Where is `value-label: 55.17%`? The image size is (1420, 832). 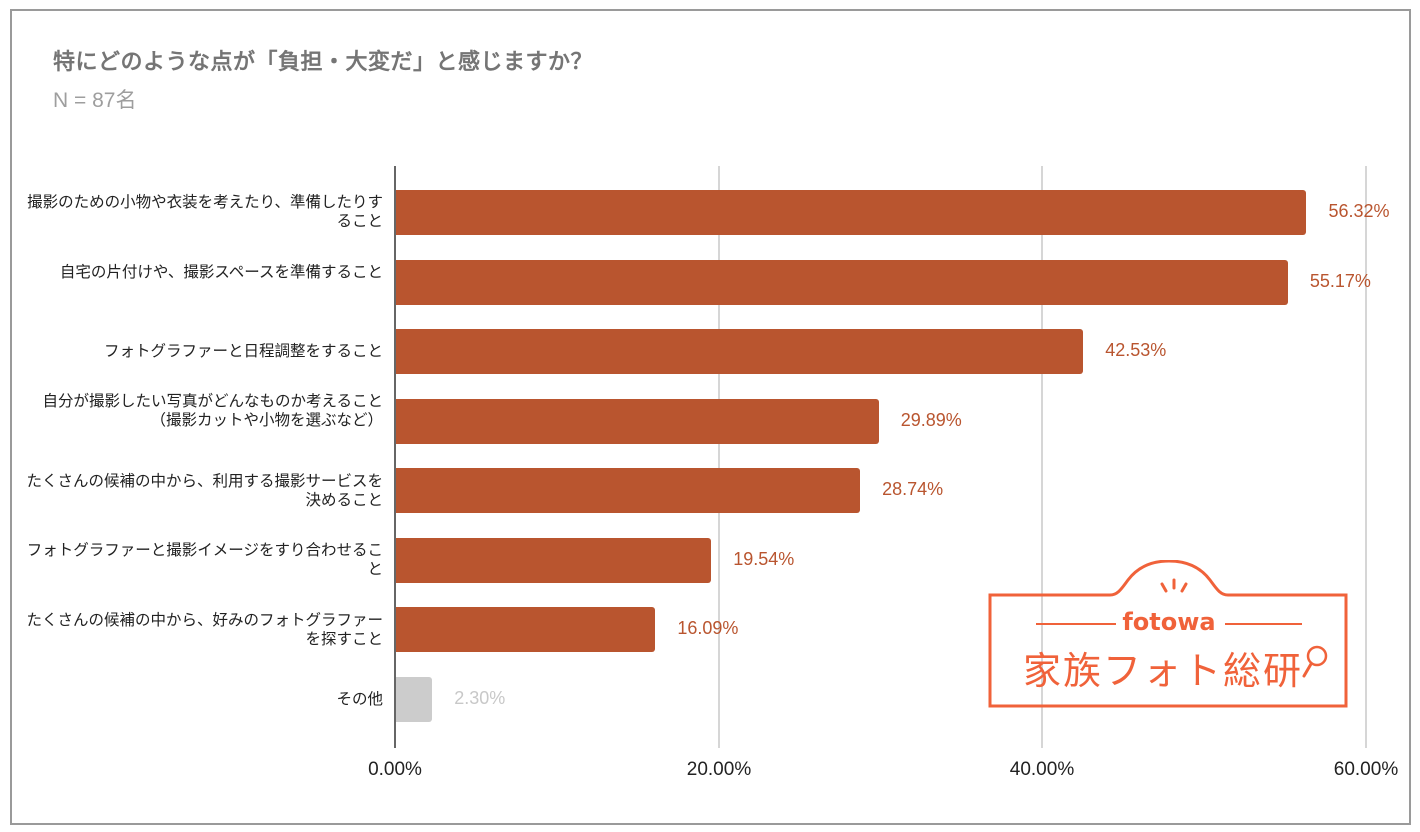
value-label: 55.17% is located at coordinates (1340, 281).